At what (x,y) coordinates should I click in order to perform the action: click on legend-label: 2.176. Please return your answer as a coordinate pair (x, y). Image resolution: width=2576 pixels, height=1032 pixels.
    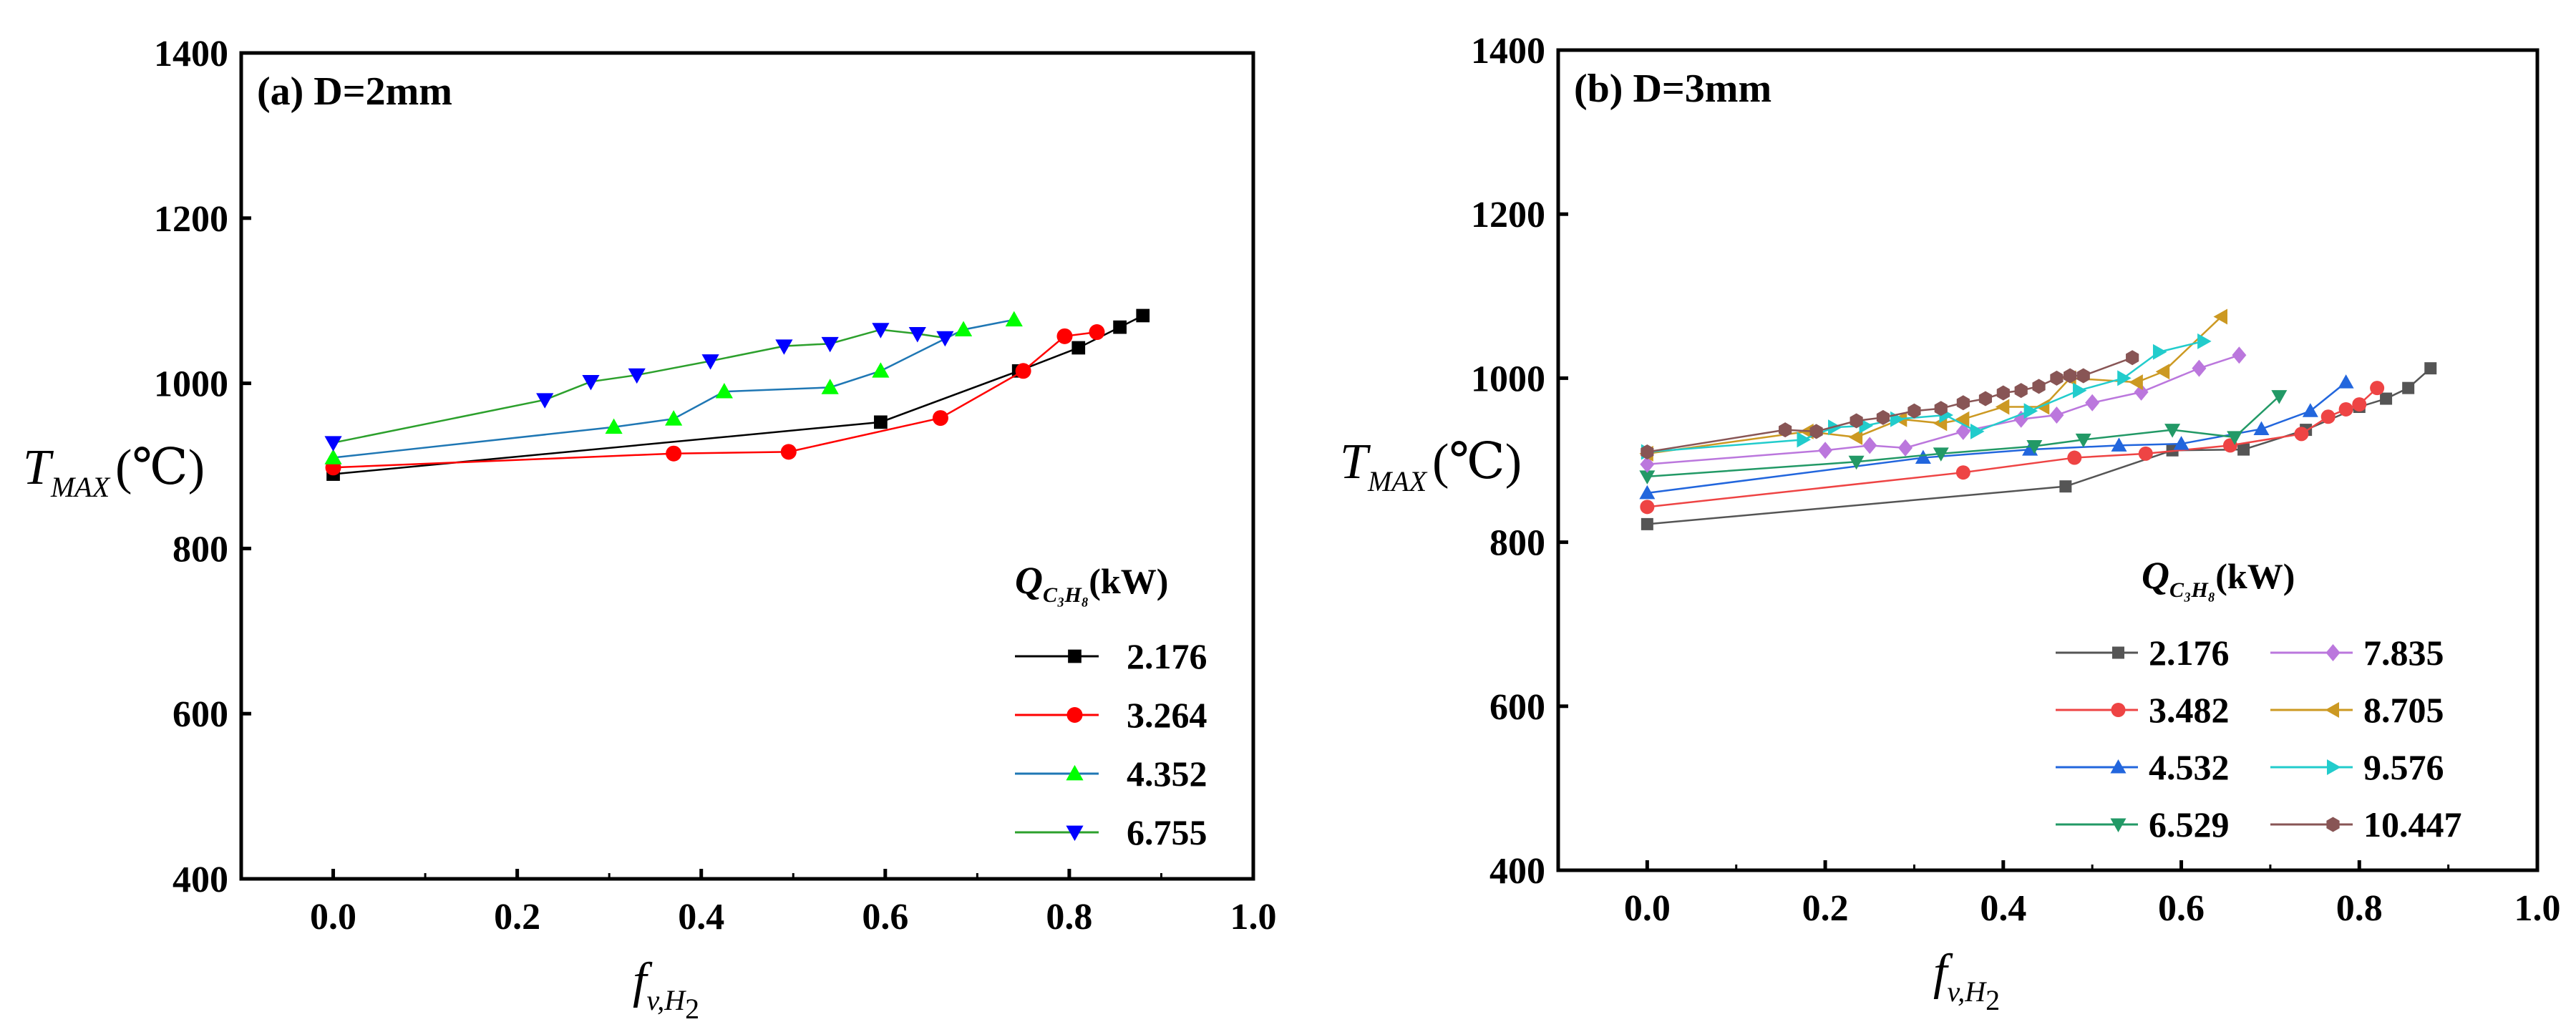
    Looking at the image, I should click on (1167, 656).